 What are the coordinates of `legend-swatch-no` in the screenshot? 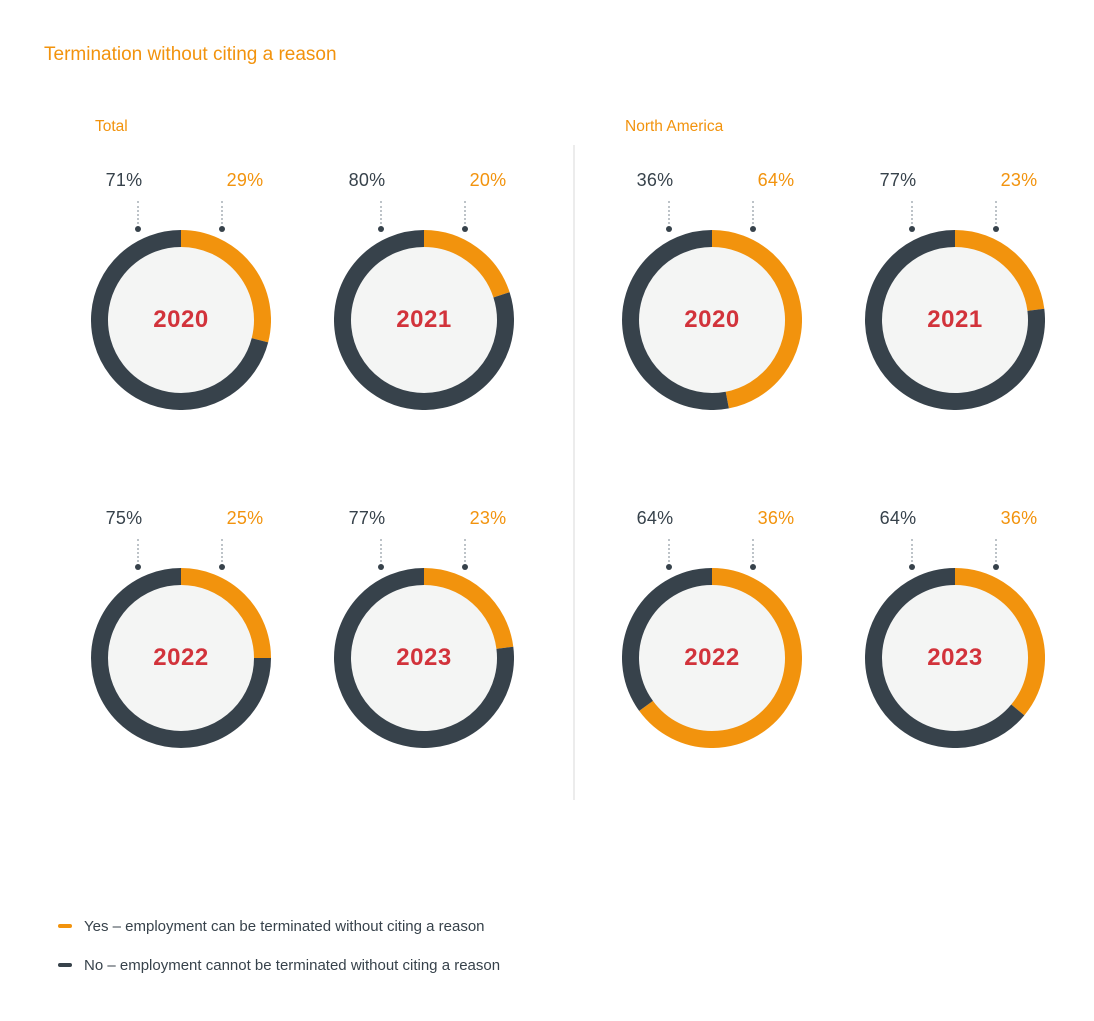 It's located at (65, 965).